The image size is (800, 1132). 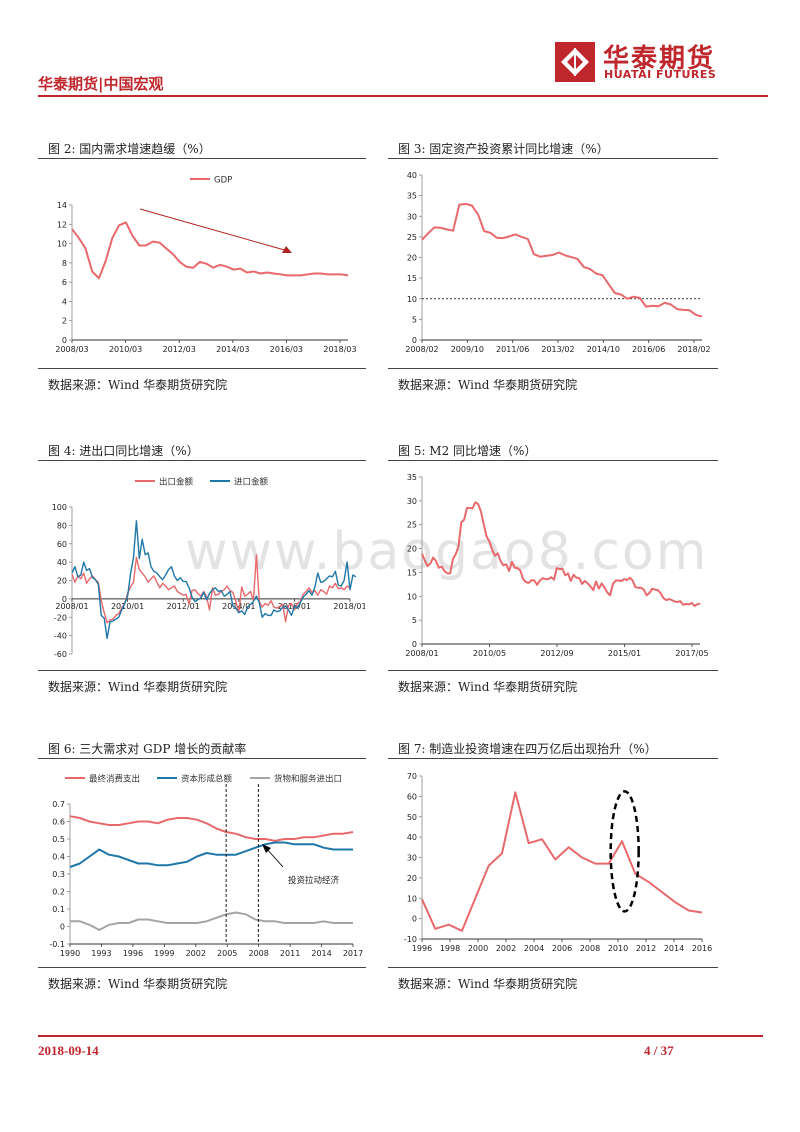 I want to click on x-tick-label: 2015/01, so click(x=624, y=653).